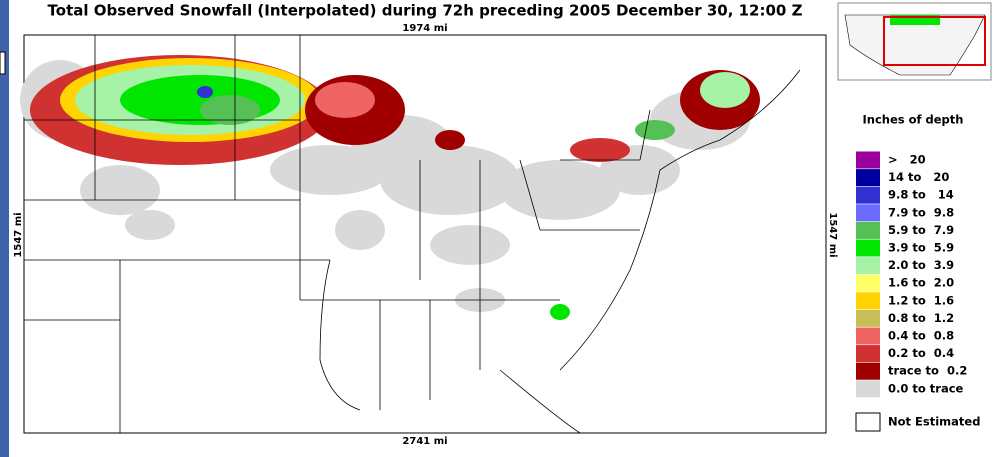 The height and width of the screenshot is (457, 993). I want to click on legend-label: 9.8 to 14, so click(921, 195).